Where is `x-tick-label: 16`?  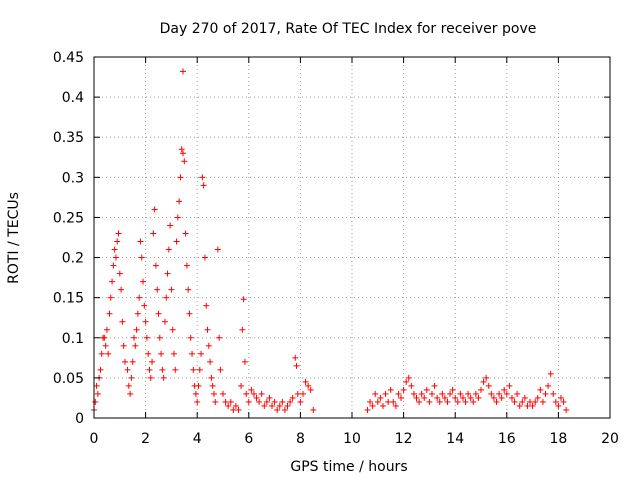
x-tick-label: 16 is located at coordinates (507, 439).